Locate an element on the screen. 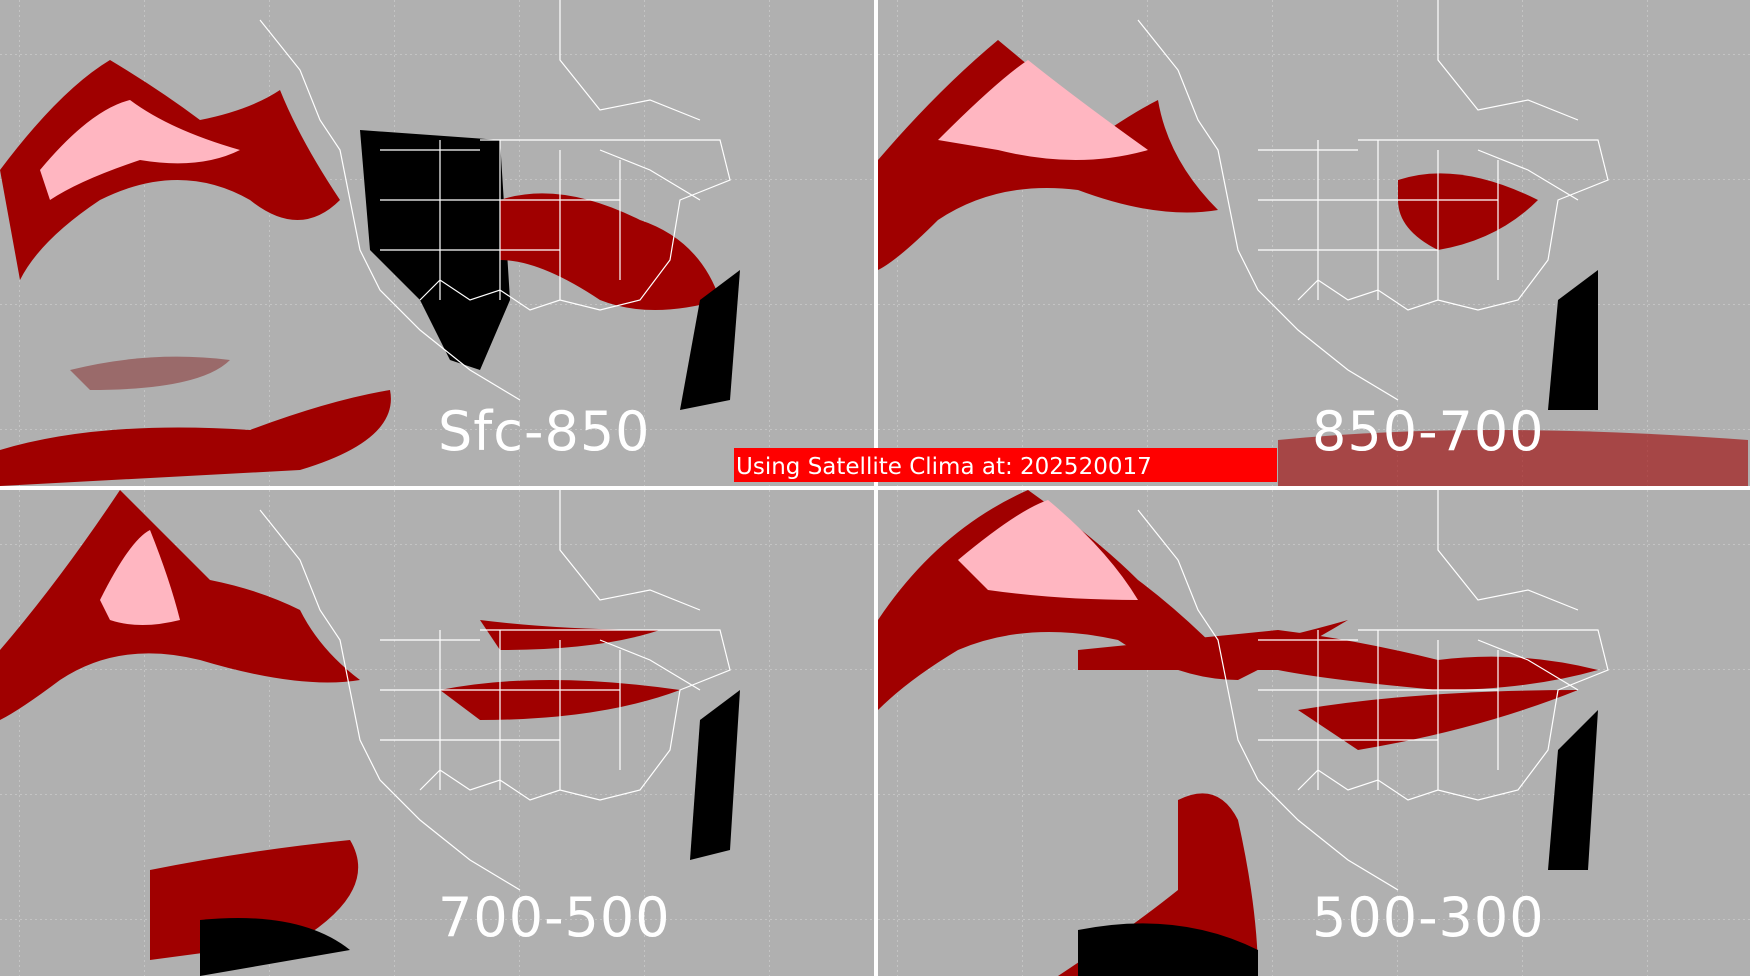 The image size is (1750, 976). panel-label: Sfc-850 is located at coordinates (544, 431).